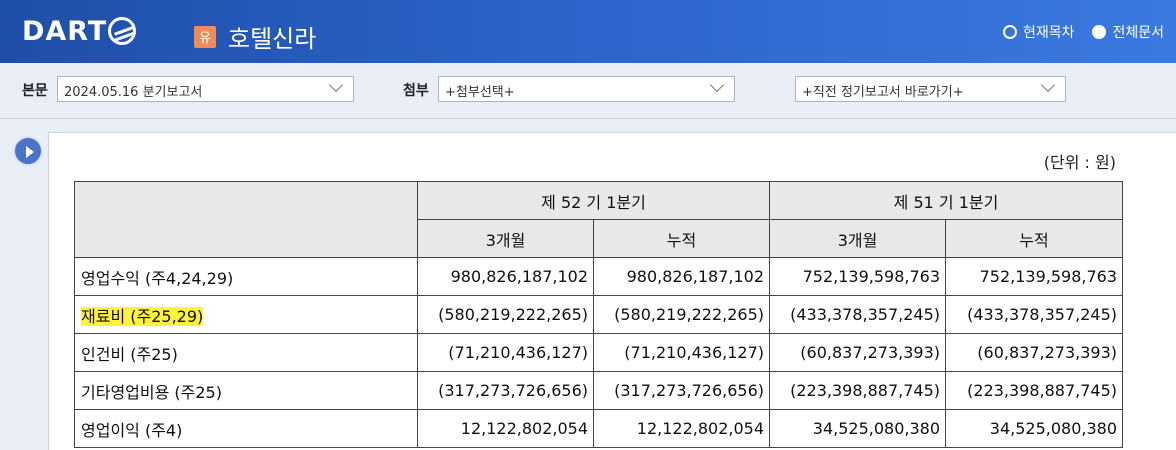 The image size is (1176, 450). What do you see at coordinates (65, 31) in the screenshot?
I see `logo-text: DART` at bounding box center [65, 31].